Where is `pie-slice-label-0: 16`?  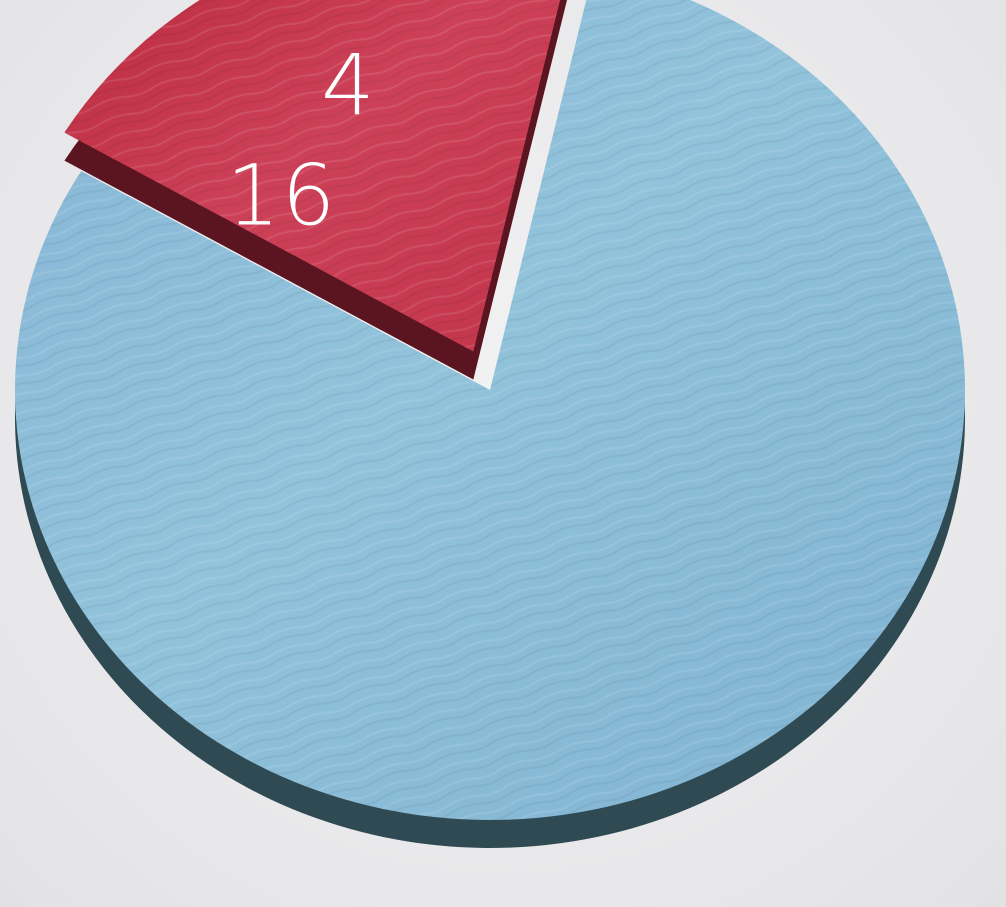 pie-slice-label-0: 16 is located at coordinates (281, 196).